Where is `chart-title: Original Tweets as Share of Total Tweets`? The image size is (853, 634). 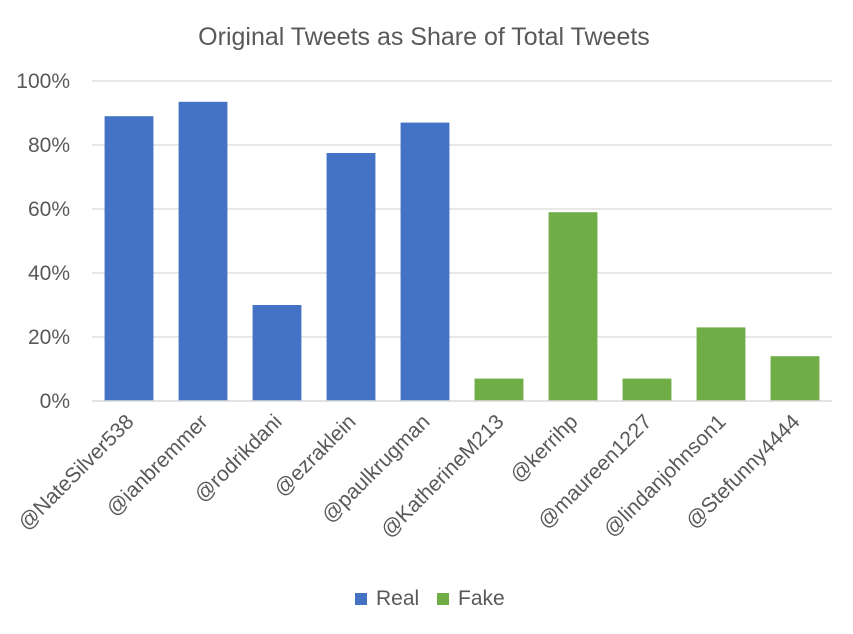 chart-title: Original Tweets as Share of Total Tweets is located at coordinates (424, 37).